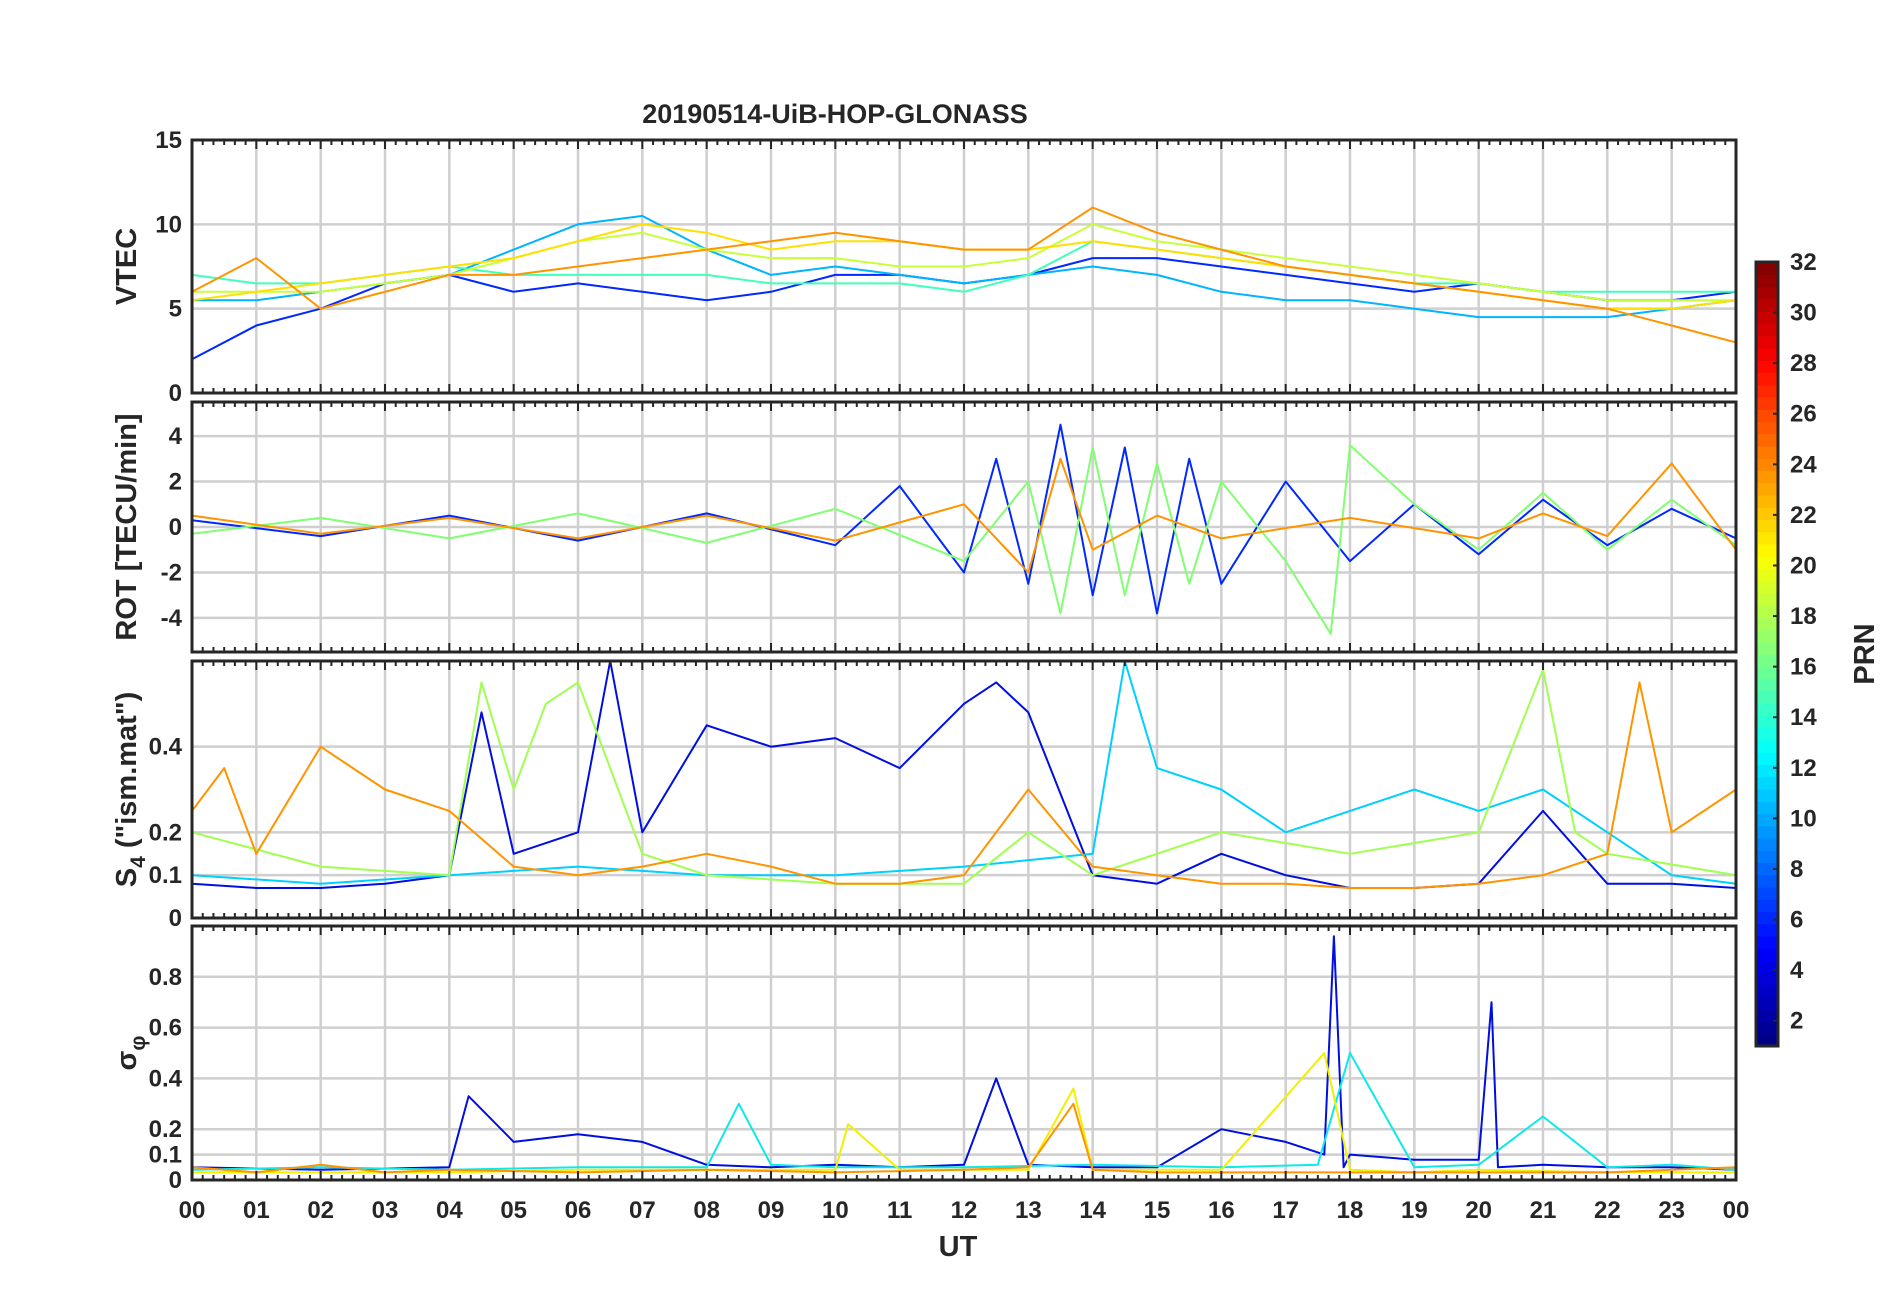 The image size is (1902, 1292). I want to click on x-tick-label: 13, so click(1028, 1210).